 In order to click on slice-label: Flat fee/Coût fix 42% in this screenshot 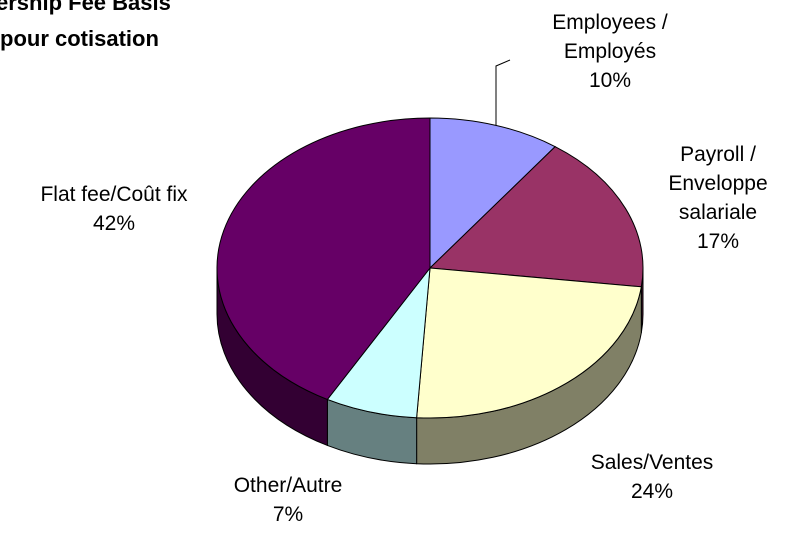, I will do `click(114, 209)`.